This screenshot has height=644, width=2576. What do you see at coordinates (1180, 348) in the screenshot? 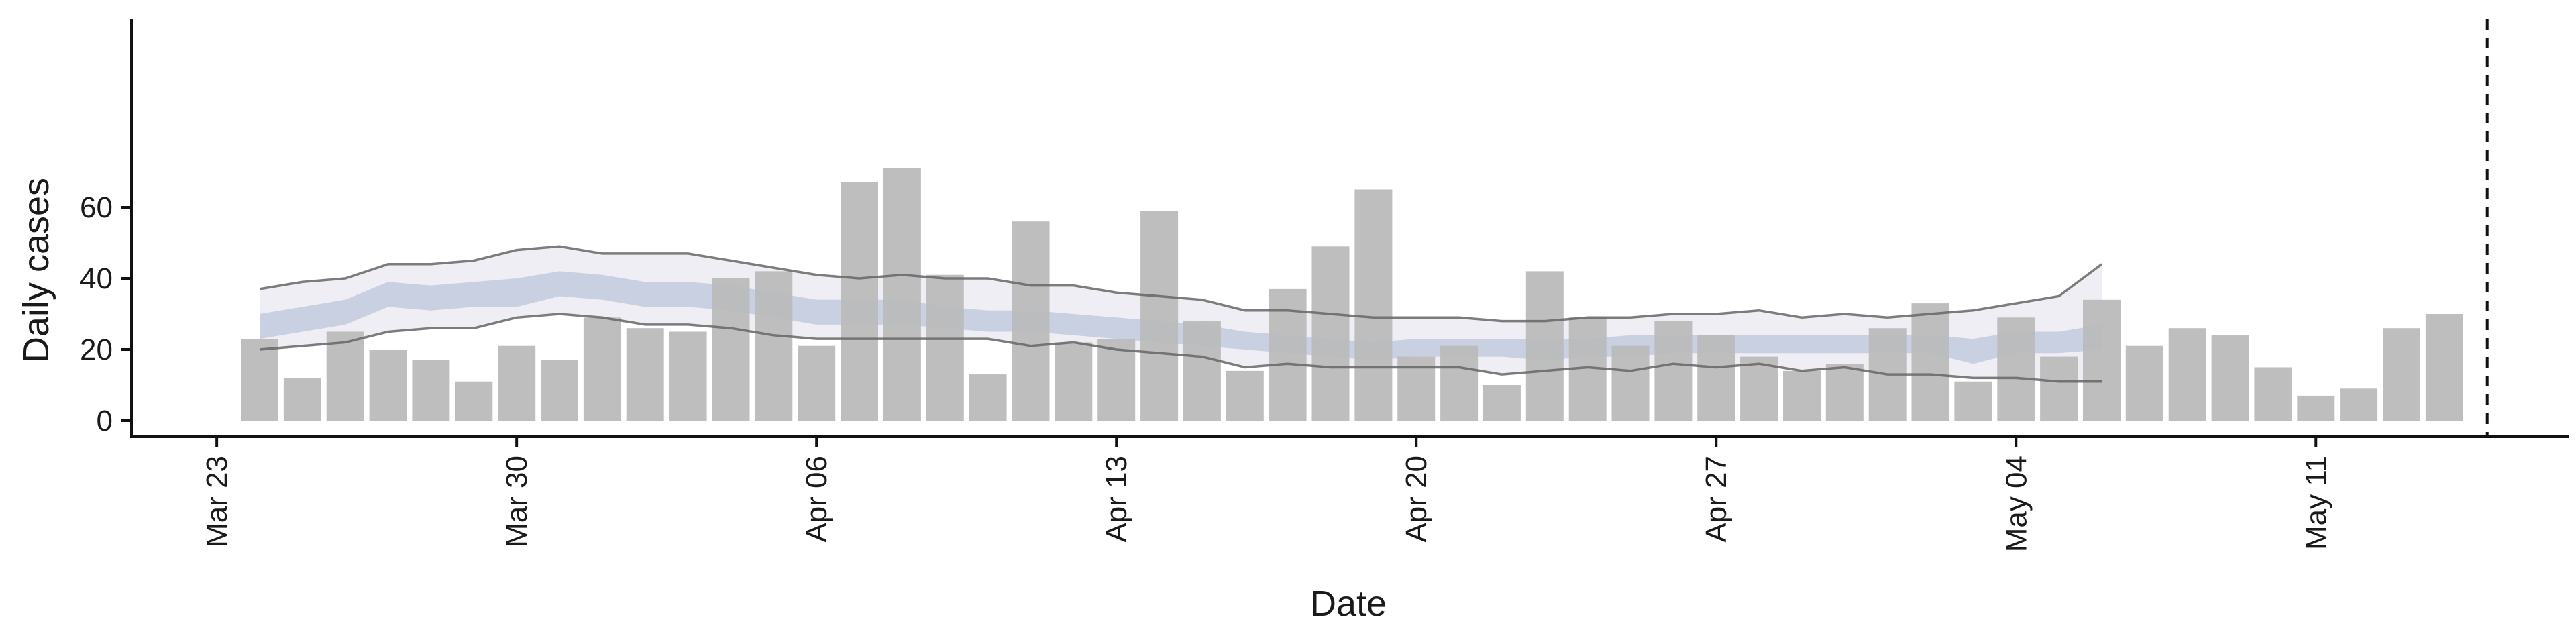
I see `outer-lower-line` at bounding box center [1180, 348].